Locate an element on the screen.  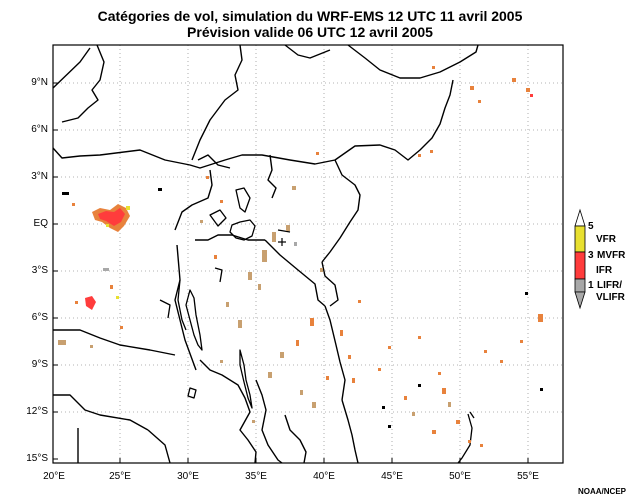
legend-arrow-bottom is located at coordinates (580, 300).